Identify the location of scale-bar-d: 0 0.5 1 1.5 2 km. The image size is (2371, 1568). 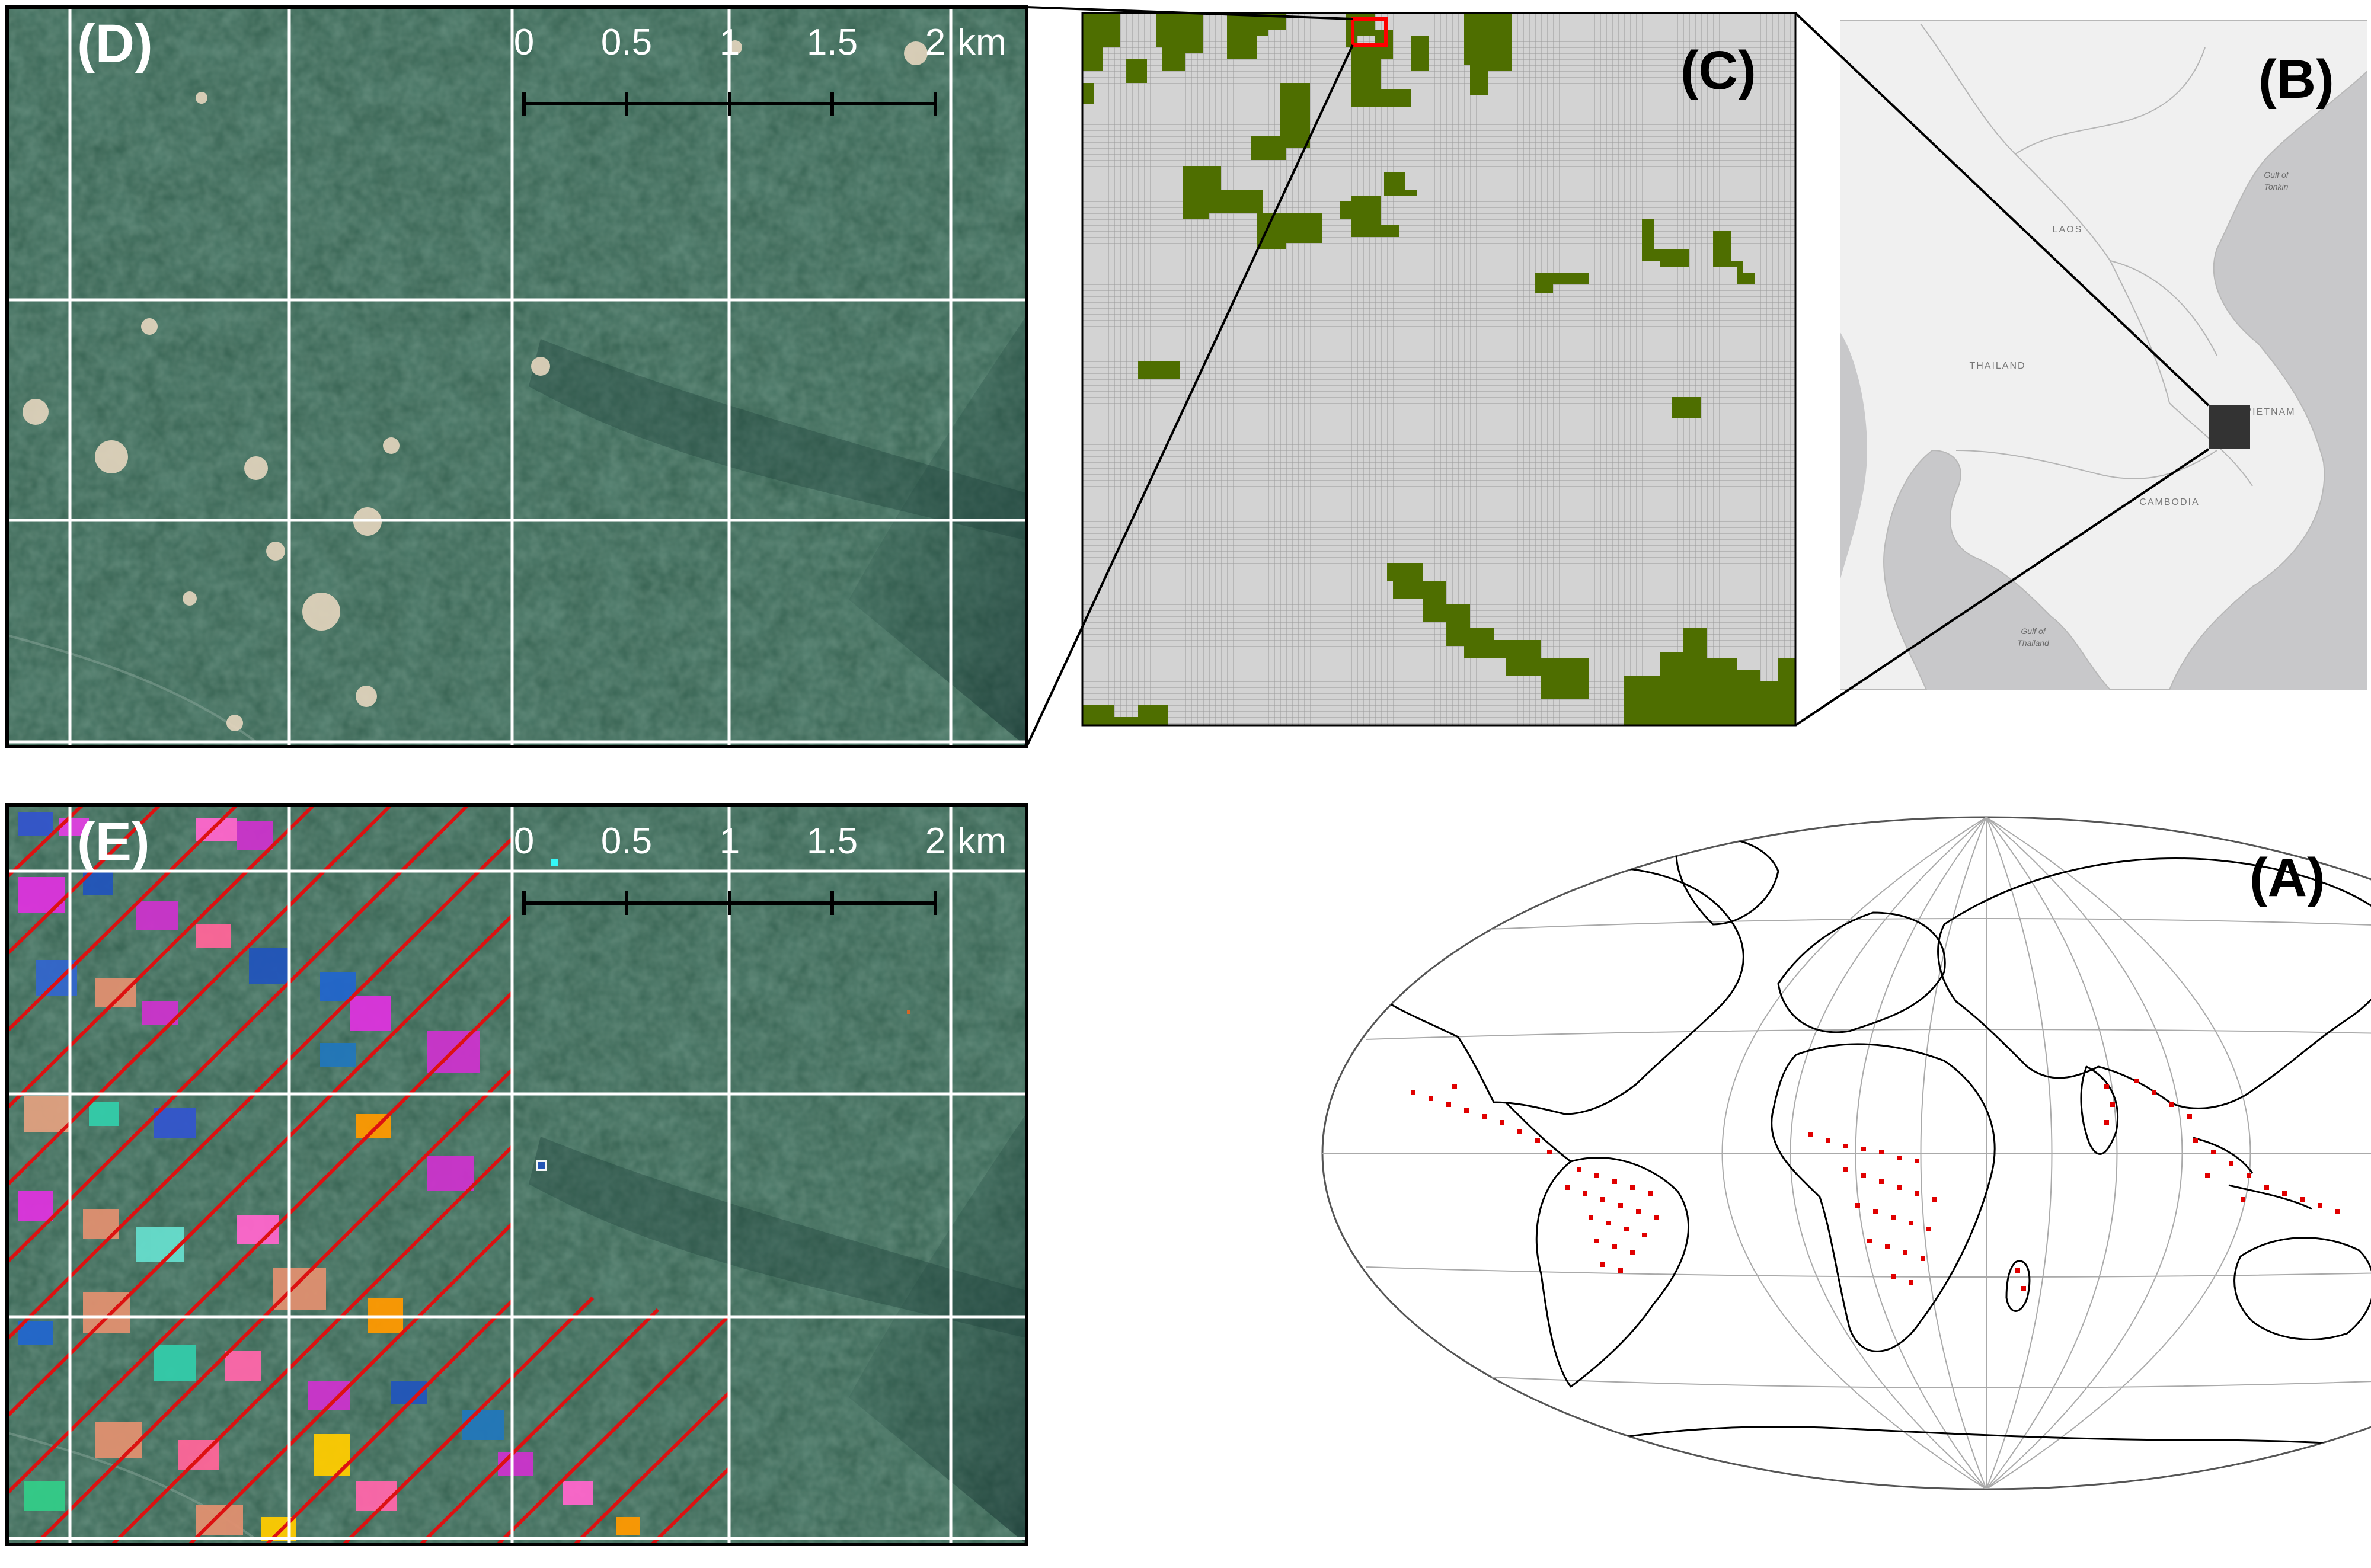
(760, 69).